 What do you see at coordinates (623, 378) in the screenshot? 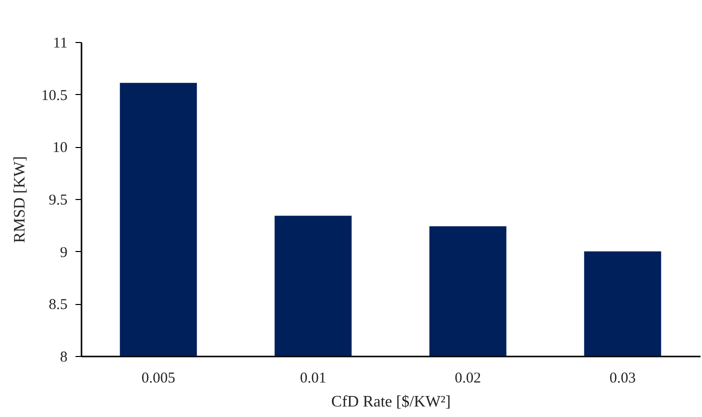
I see `x-tick-label: 0.03` at bounding box center [623, 378].